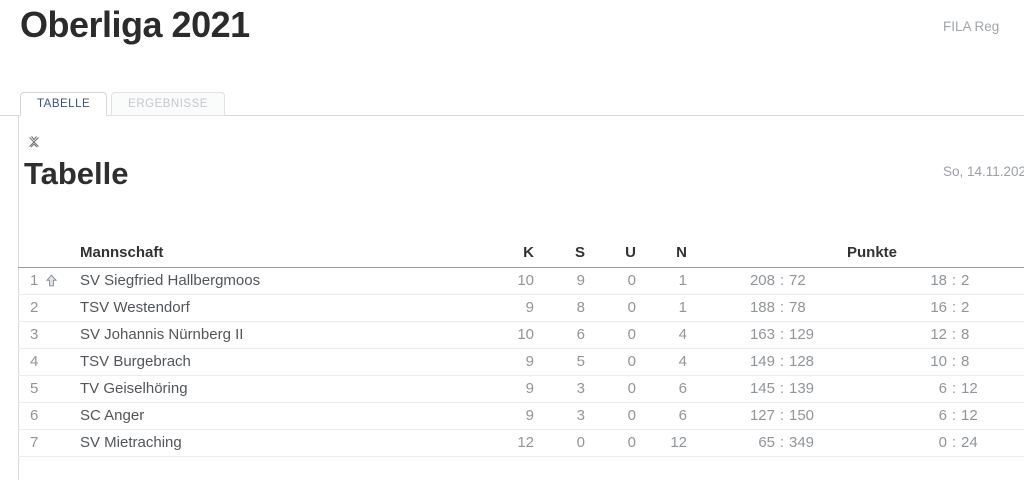 Image resolution: width=1024 pixels, height=480 pixels. Describe the element at coordinates (762, 415) in the screenshot. I see `score-for: 127` at that location.